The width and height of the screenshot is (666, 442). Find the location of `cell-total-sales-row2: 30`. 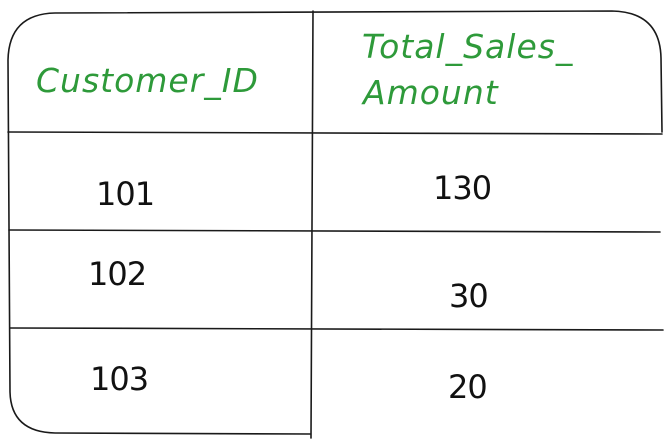

cell-total-sales-row2: 30 is located at coordinates (469, 296).